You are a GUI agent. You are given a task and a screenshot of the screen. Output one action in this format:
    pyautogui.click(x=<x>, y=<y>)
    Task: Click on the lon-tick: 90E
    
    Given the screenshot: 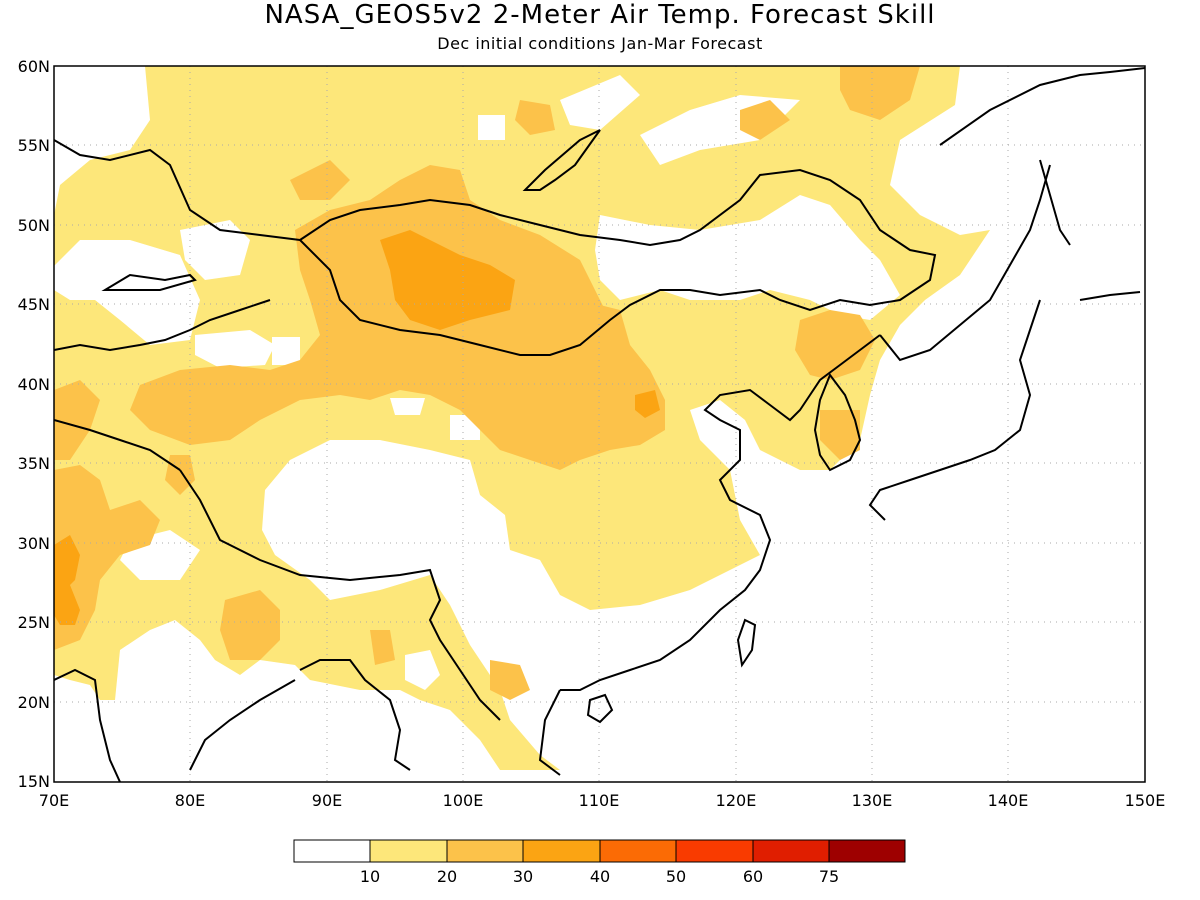 What is the action you would take?
    pyautogui.click(x=327, y=800)
    